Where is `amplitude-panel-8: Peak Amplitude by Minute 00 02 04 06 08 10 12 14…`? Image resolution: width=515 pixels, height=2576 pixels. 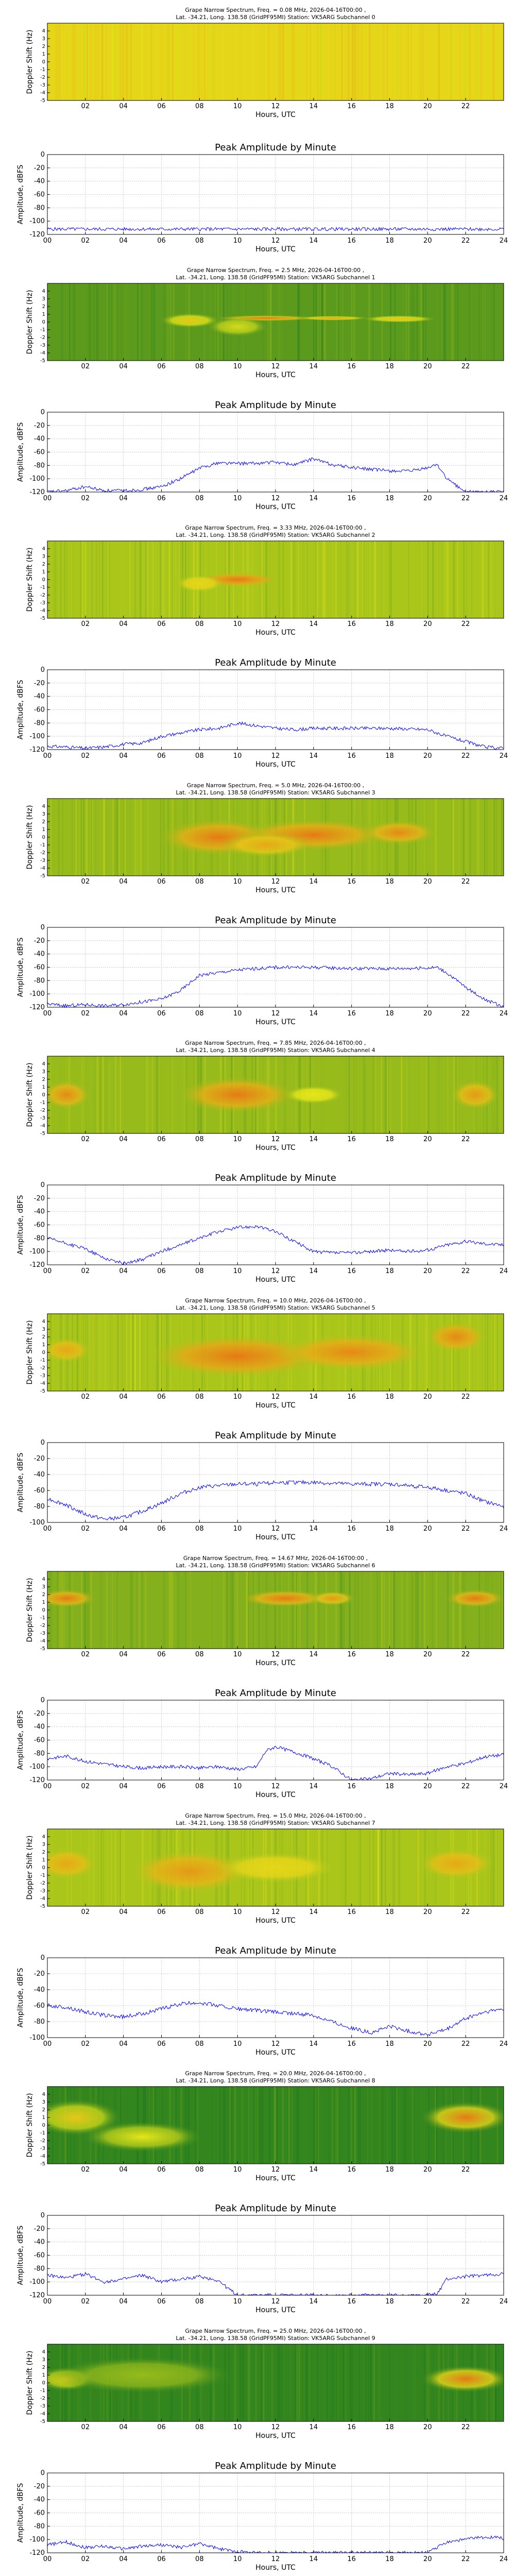 amplitude-panel-8: Peak Amplitude by Minute 00 02 04 06 08 10 12 14… is located at coordinates (262, 2258).